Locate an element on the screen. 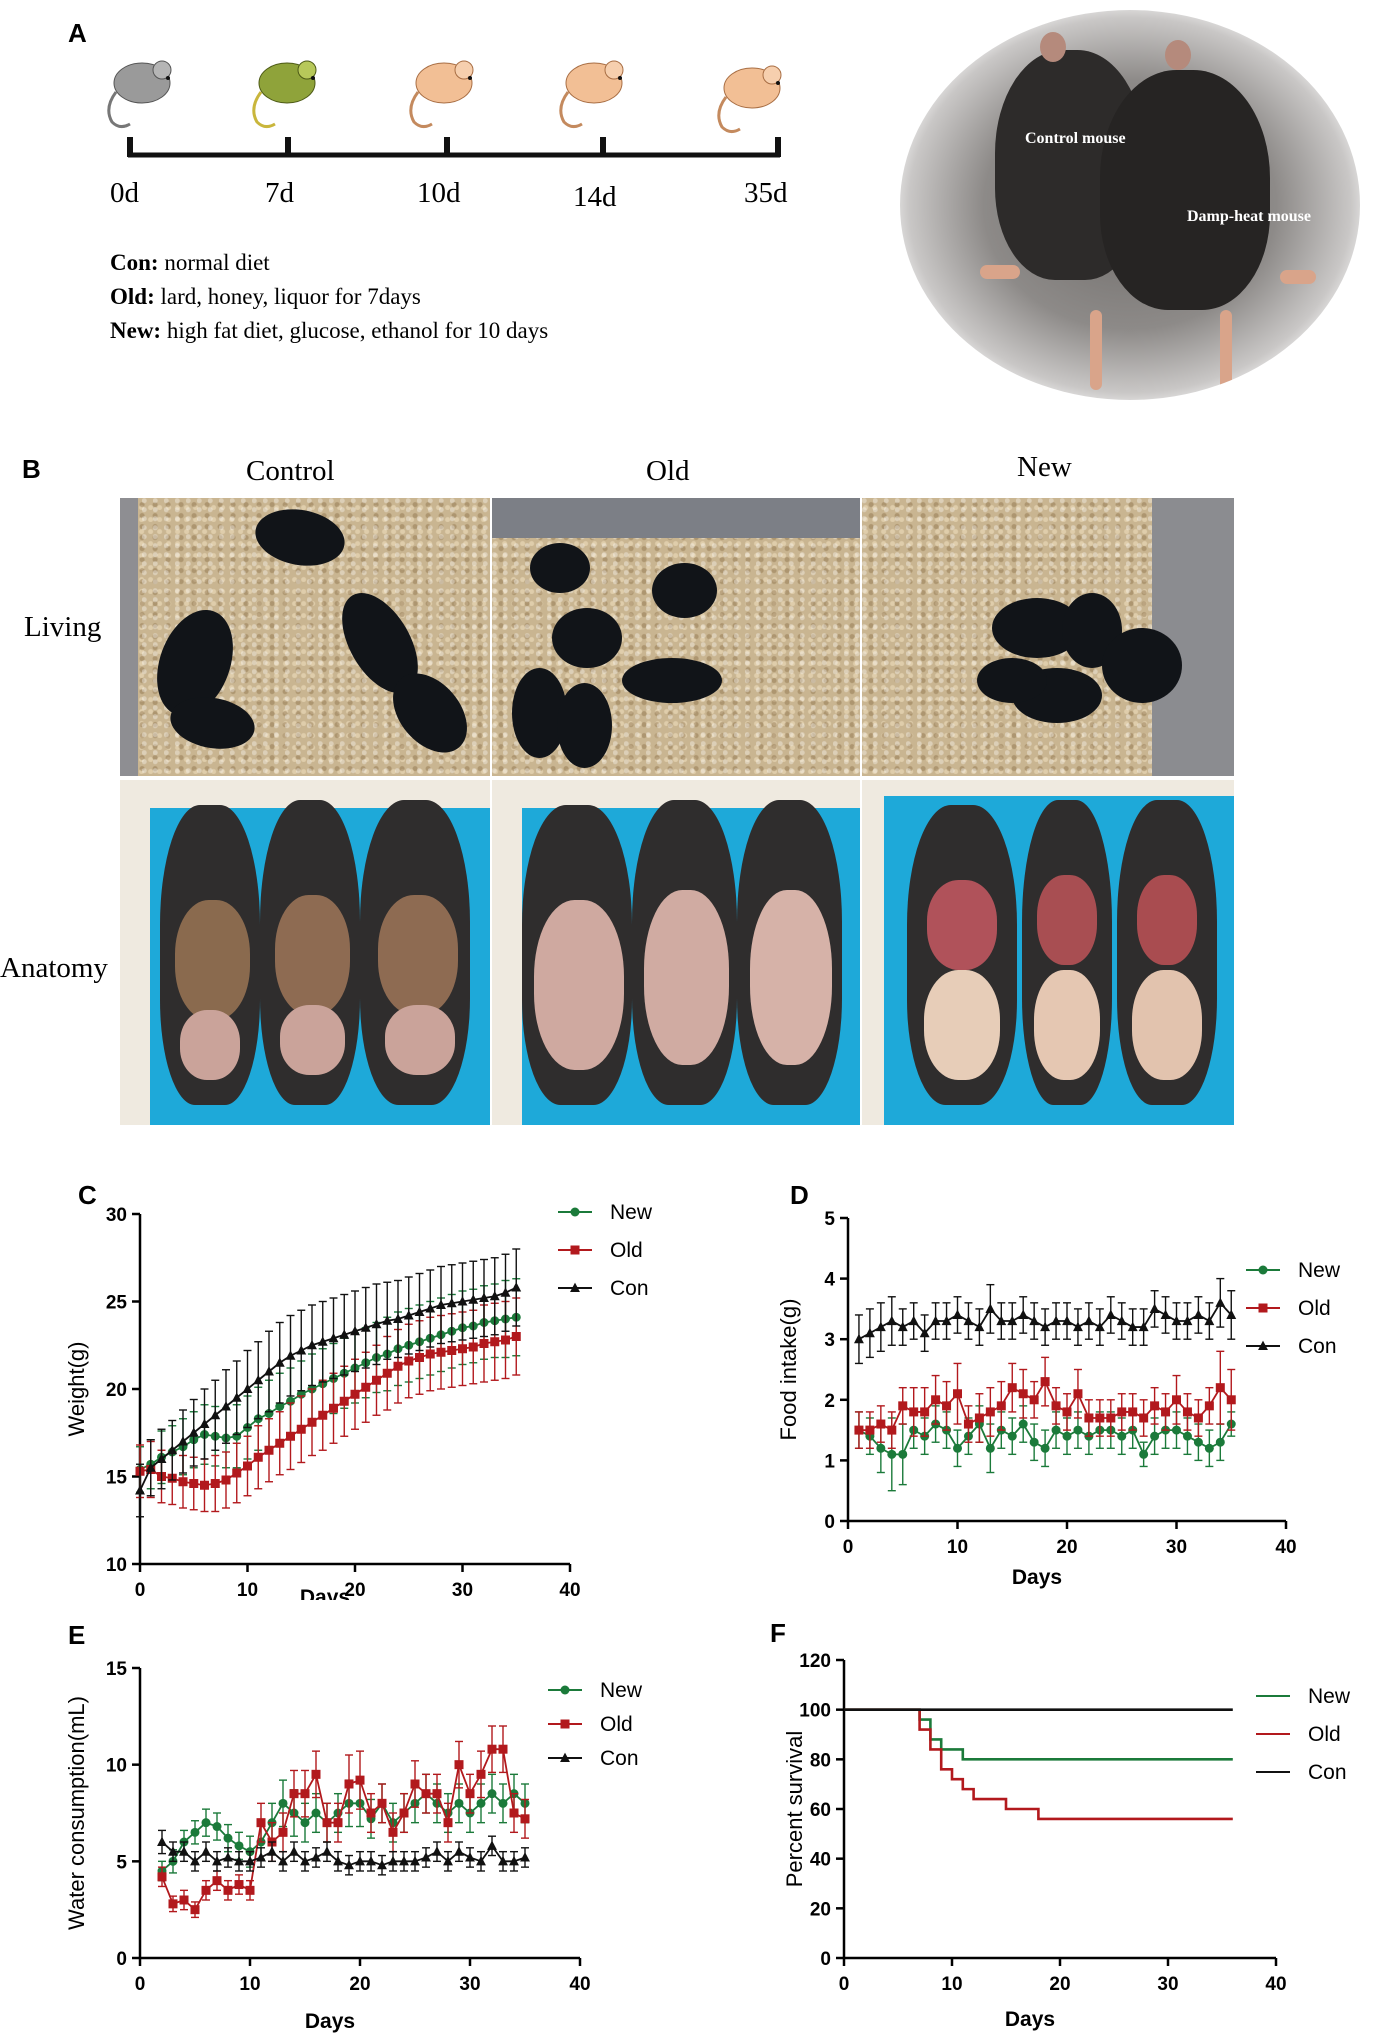 This screenshot has width=1396, height=2038. damp-heat-mouse-label: Damp-heat mouse is located at coordinates (1249, 216).